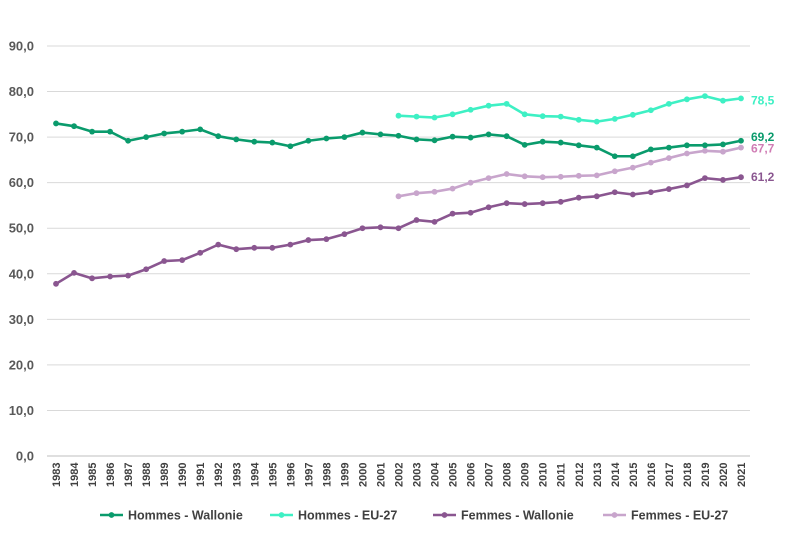  Describe the element at coordinates (472, 475) in the screenshot. I see `x-tick-label: 2006` at that location.